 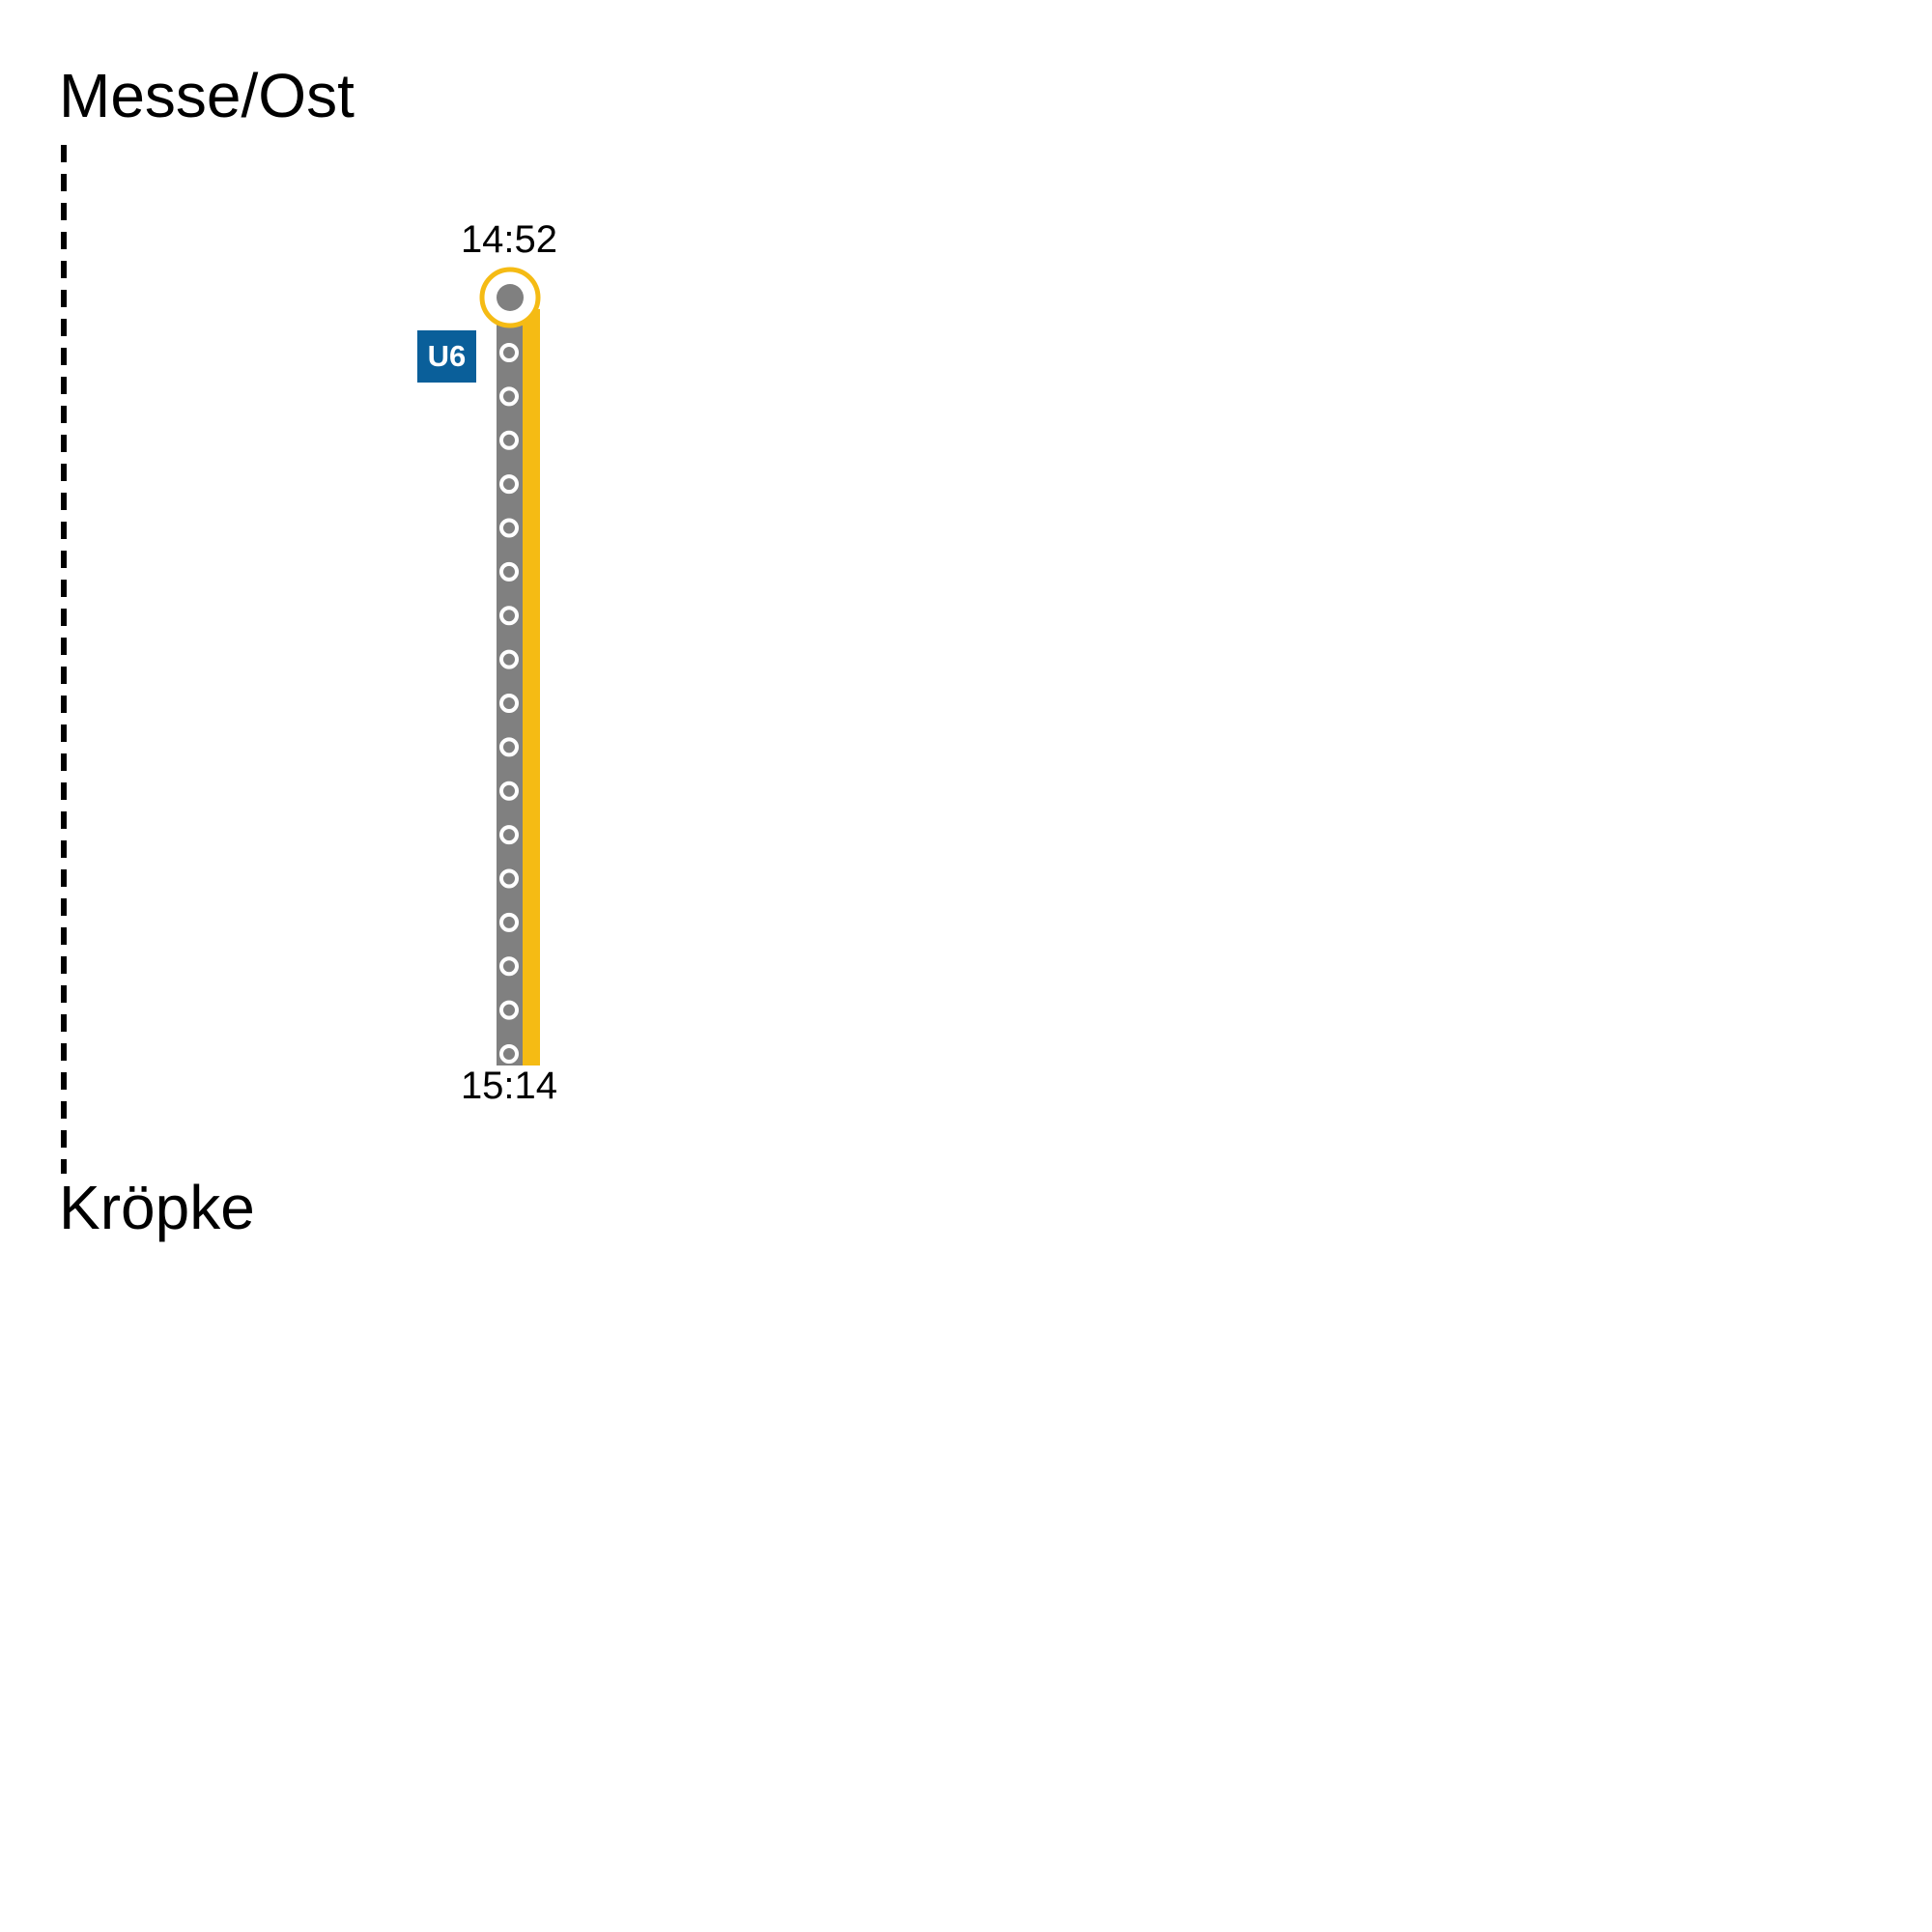 I want to click on arrival-time: 15:14, so click(x=509, y=1086).